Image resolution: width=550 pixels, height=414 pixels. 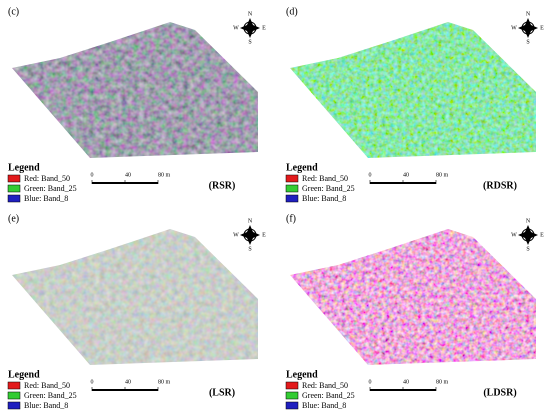 I want to click on panel-label: (f), so click(x=291, y=218).